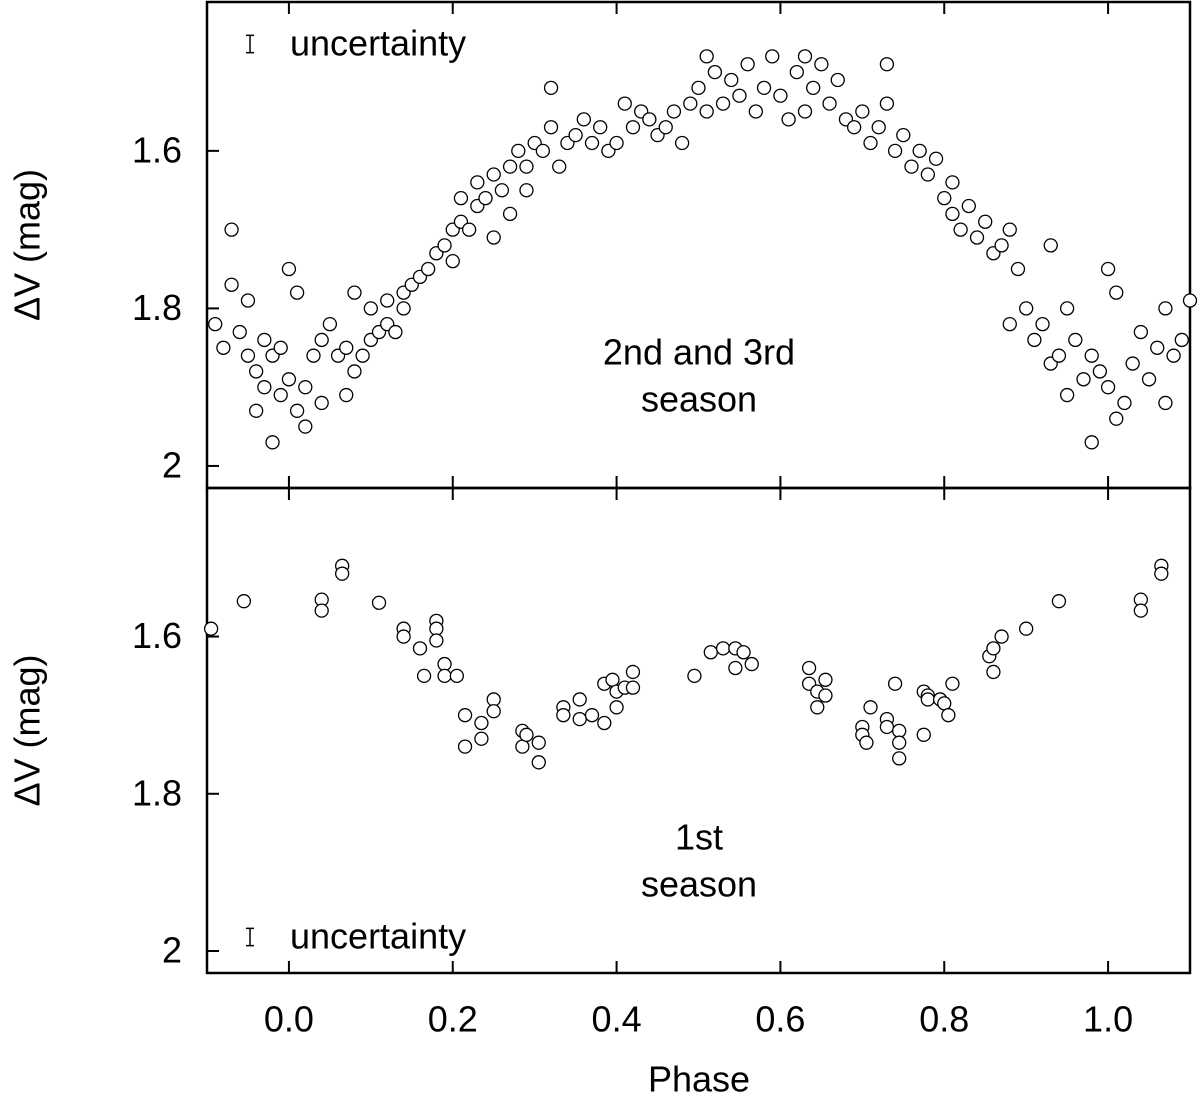  Describe the element at coordinates (157, 792) in the screenshot. I see `y-tick-label: 1.8` at that location.